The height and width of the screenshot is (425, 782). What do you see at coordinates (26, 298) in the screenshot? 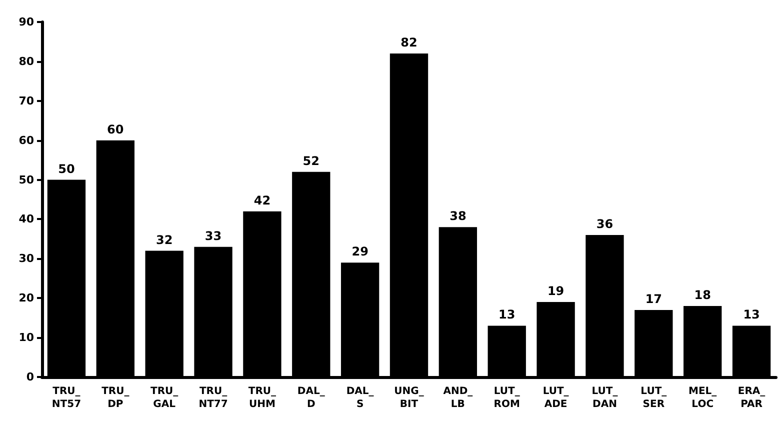
I see `y-tick-label: 20` at bounding box center [26, 298].